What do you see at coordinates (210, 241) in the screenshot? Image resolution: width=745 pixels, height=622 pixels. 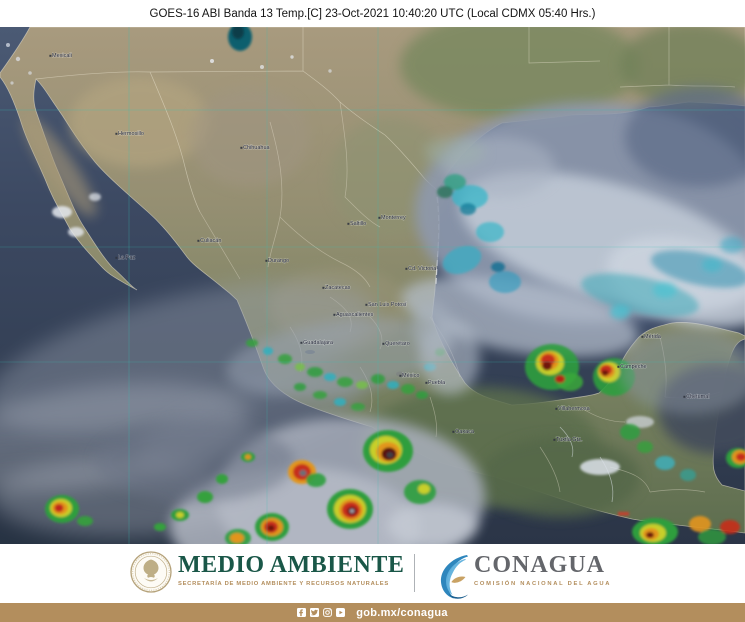 I see `city-label: Culiacán` at bounding box center [210, 241].